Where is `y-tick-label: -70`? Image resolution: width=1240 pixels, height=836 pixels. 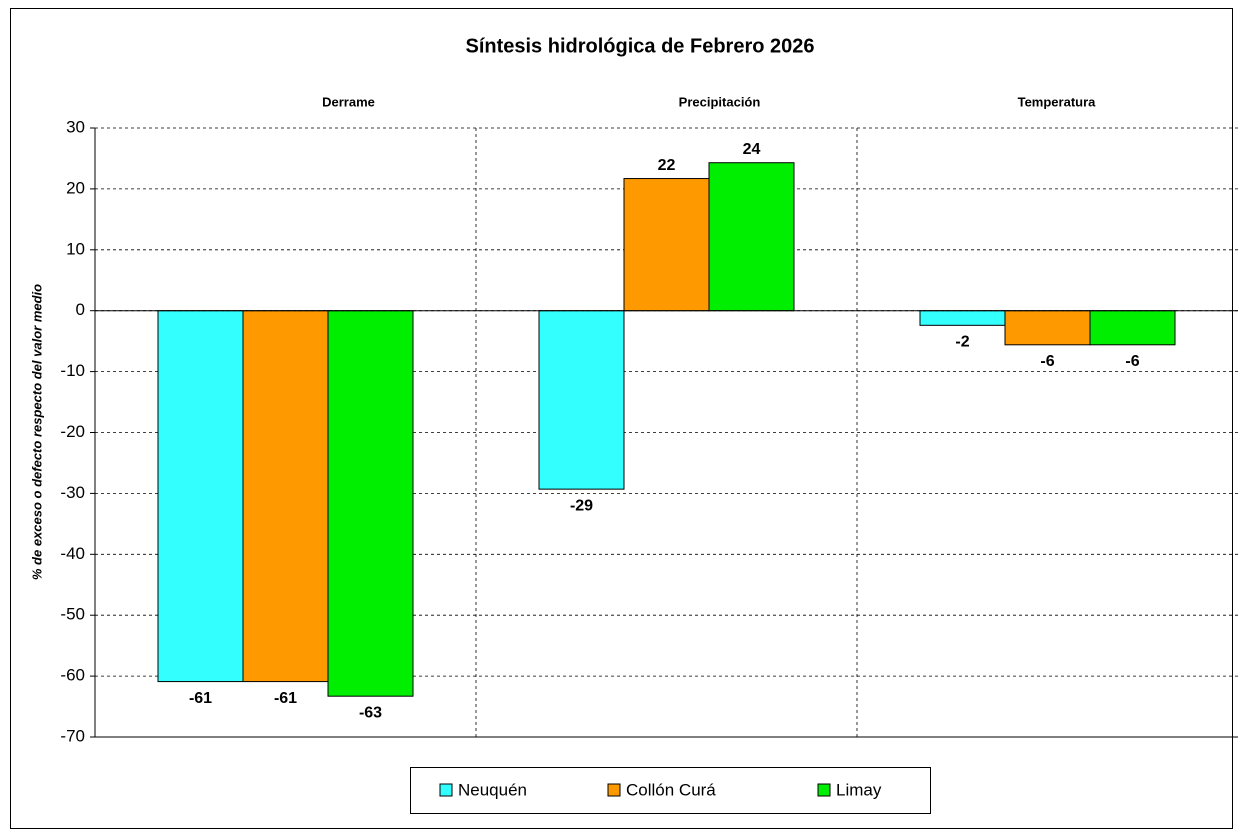 y-tick-label: -70 is located at coordinates (72, 735).